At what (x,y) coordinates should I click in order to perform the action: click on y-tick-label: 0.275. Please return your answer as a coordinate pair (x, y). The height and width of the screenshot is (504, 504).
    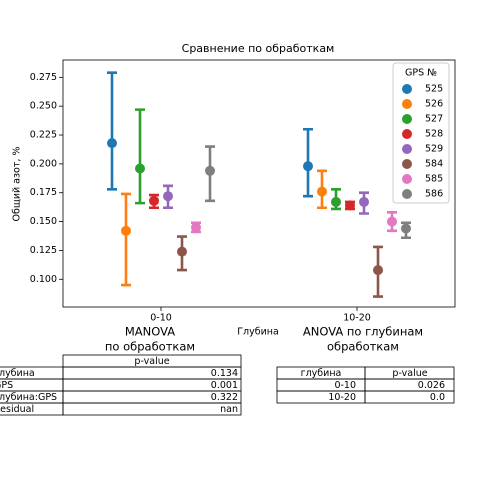
    Looking at the image, I should click on (43, 77).